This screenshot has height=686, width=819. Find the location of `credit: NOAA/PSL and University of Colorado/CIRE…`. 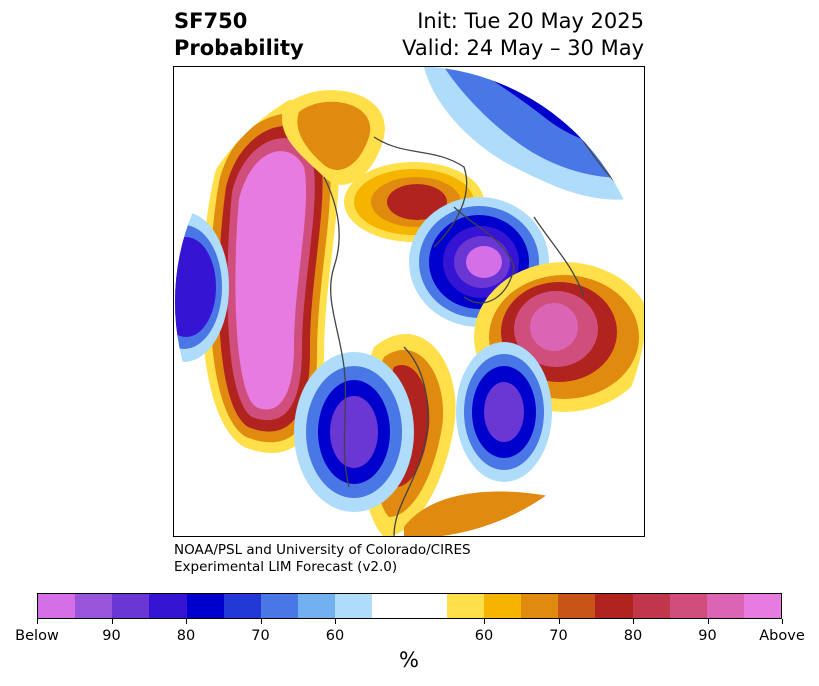

credit: NOAA/PSL and University of Colorado/CIRE… is located at coordinates (322, 559).